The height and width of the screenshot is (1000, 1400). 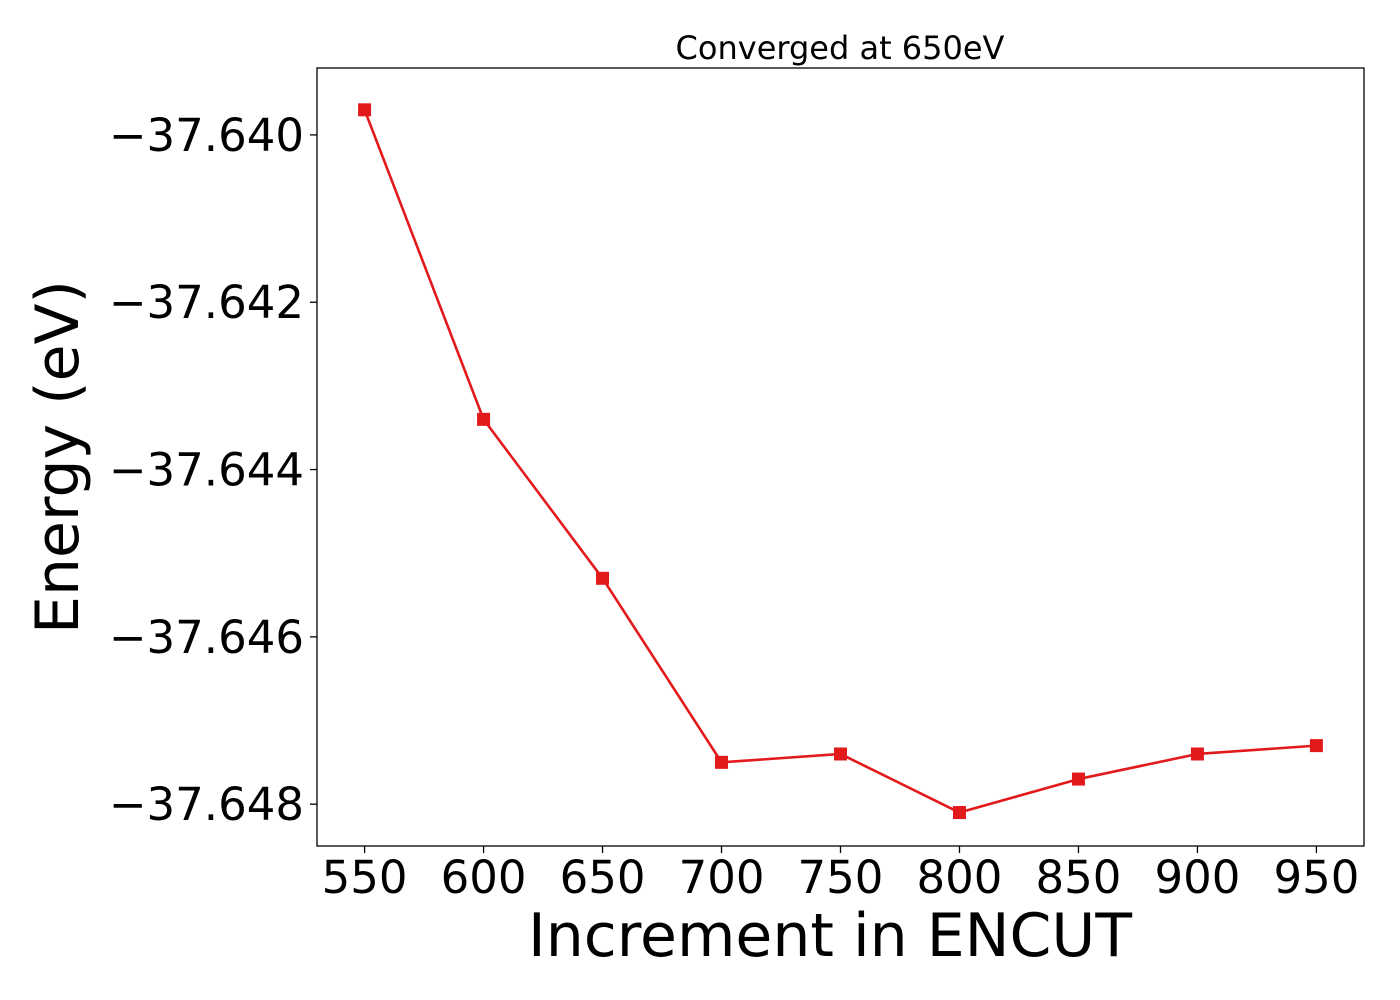 What do you see at coordinates (603, 877) in the screenshot?
I see `x-tick-label: 650` at bounding box center [603, 877].